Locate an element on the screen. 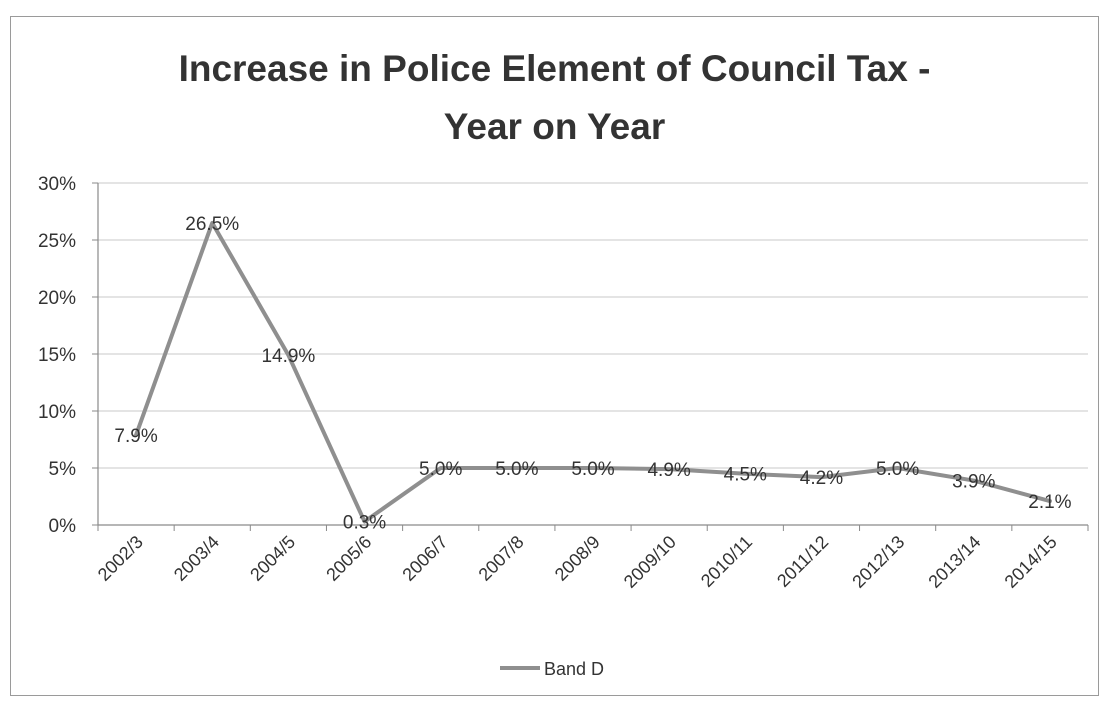 The width and height of the screenshot is (1109, 706). y-tick-labels: 0% 5% 10% 15% 20% 25% 30% is located at coordinates (57, 355).